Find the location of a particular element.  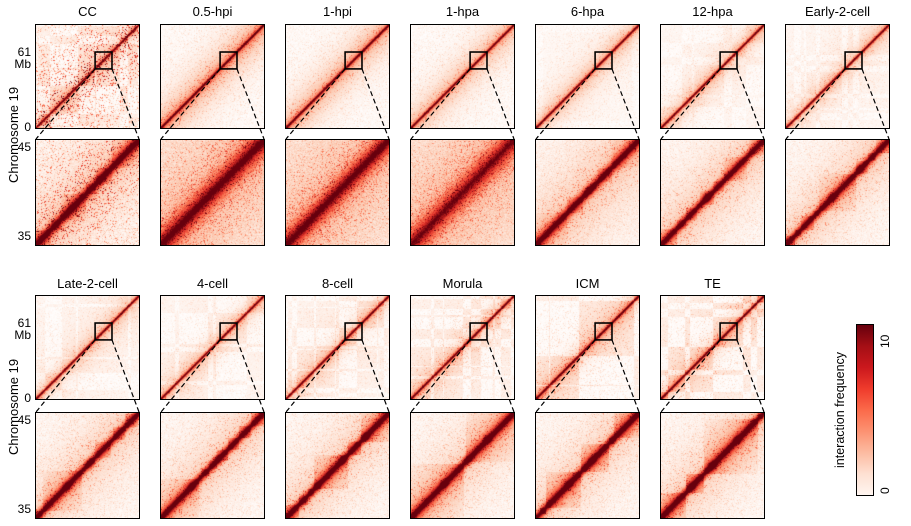

row2-overview-axis-max-label: 61 Mb is located at coordinates (22, 329).